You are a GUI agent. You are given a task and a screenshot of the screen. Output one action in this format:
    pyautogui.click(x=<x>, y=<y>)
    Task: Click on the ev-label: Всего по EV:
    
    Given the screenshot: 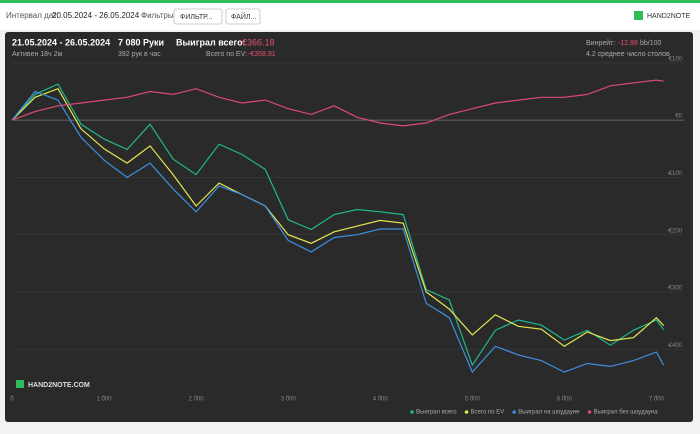 What is the action you would take?
    pyautogui.click(x=226, y=54)
    